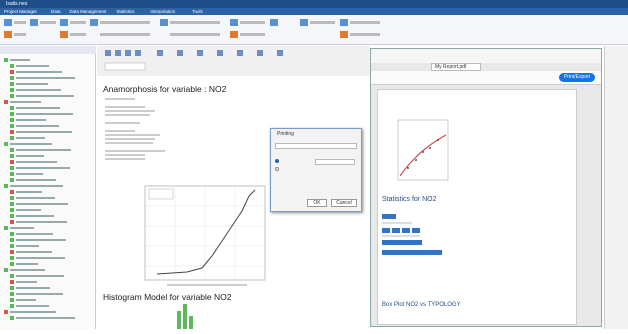 The image size is (628, 334). Describe the element at coordinates (317, 203) in the screenshot. I see `ok-button: OK` at that location.